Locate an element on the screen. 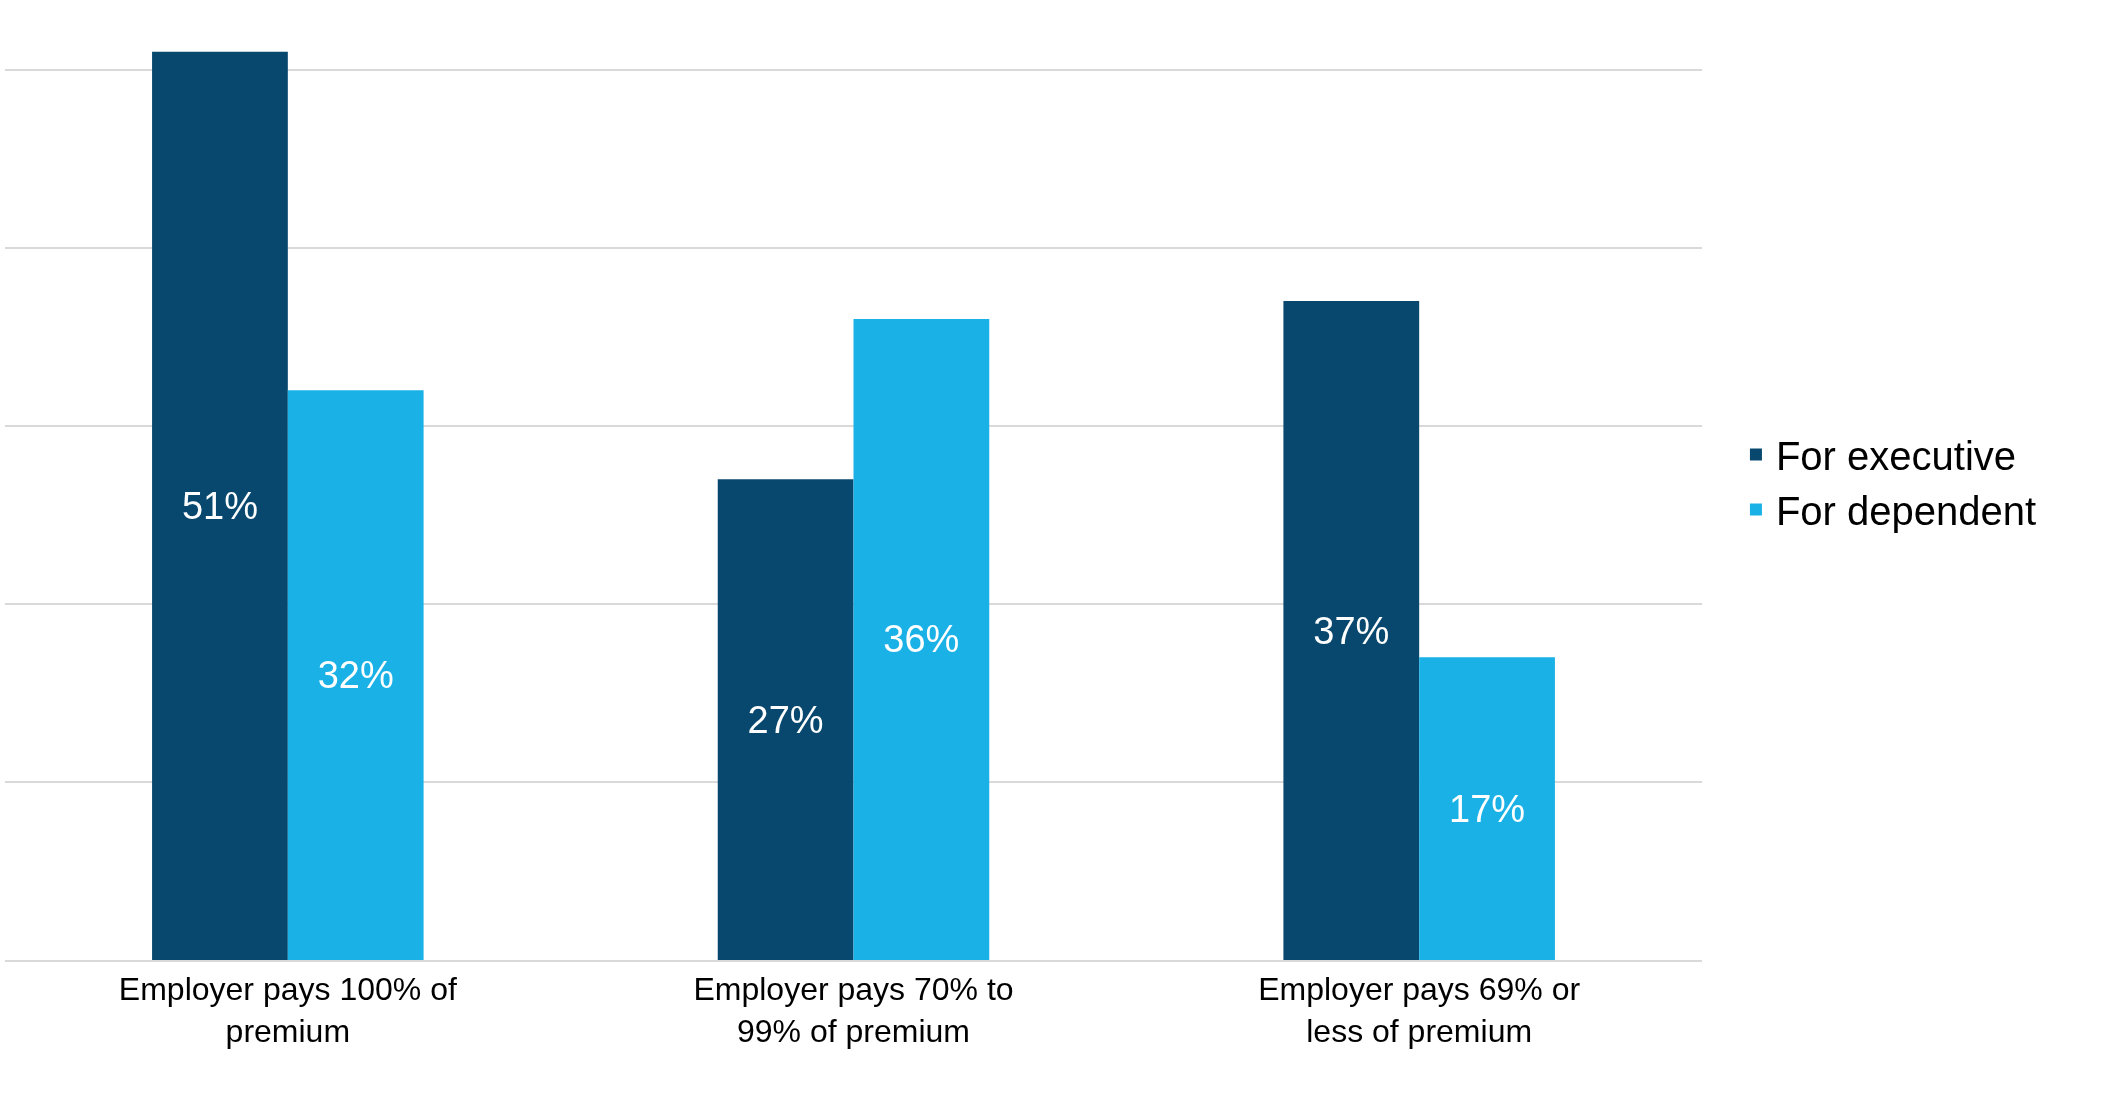  data-label: 36% is located at coordinates (921, 639).